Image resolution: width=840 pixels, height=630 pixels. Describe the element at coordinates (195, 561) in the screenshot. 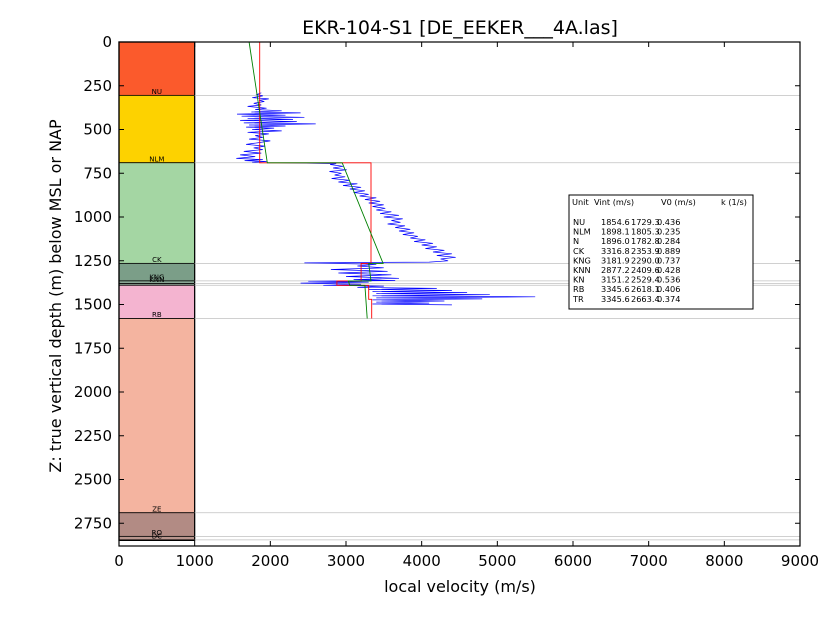

I see `x-tick-label: 1000` at that location.